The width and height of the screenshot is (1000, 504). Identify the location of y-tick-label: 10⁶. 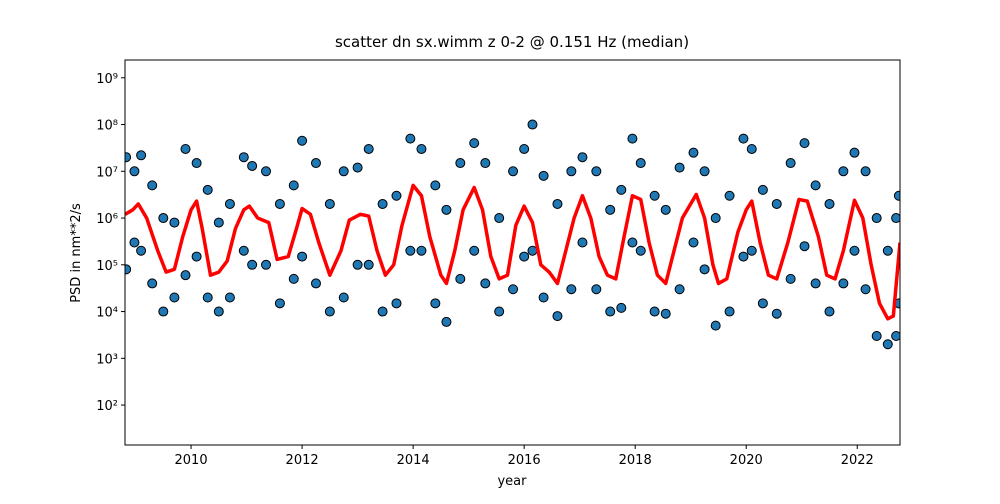
(107, 219).